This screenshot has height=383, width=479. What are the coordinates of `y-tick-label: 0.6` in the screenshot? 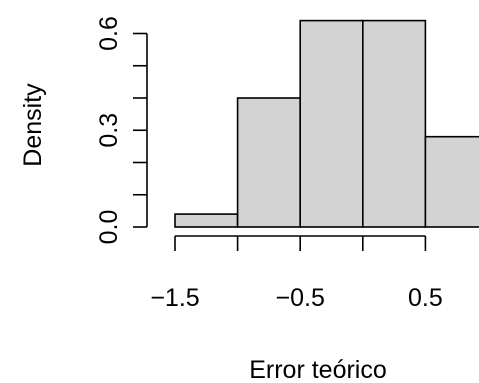 It's located at (109, 33).